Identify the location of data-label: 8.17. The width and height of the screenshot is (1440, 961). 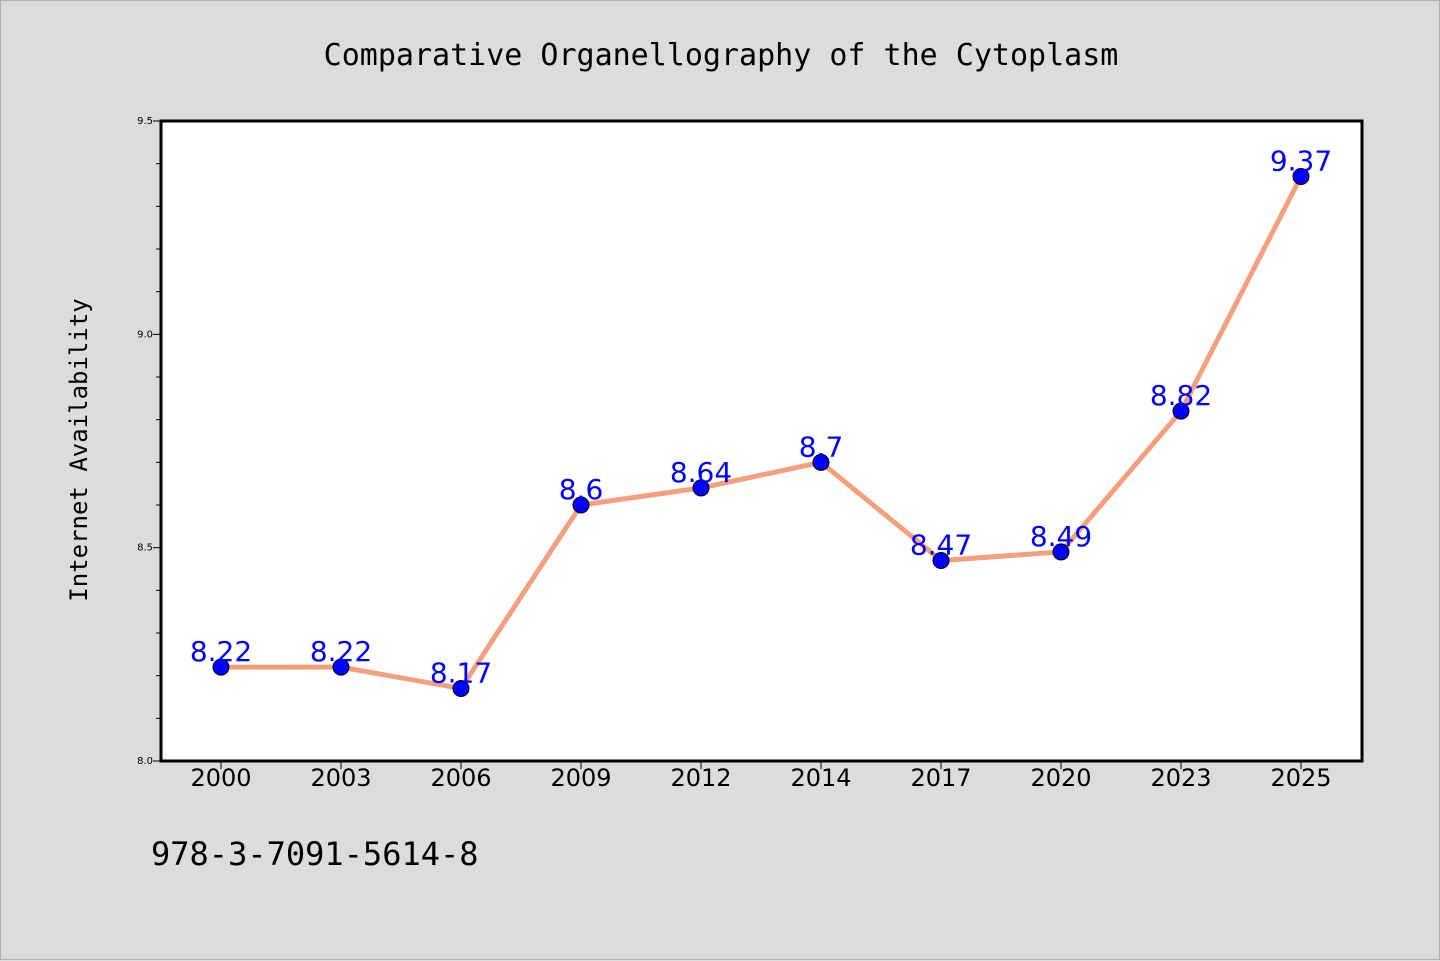
(461, 672).